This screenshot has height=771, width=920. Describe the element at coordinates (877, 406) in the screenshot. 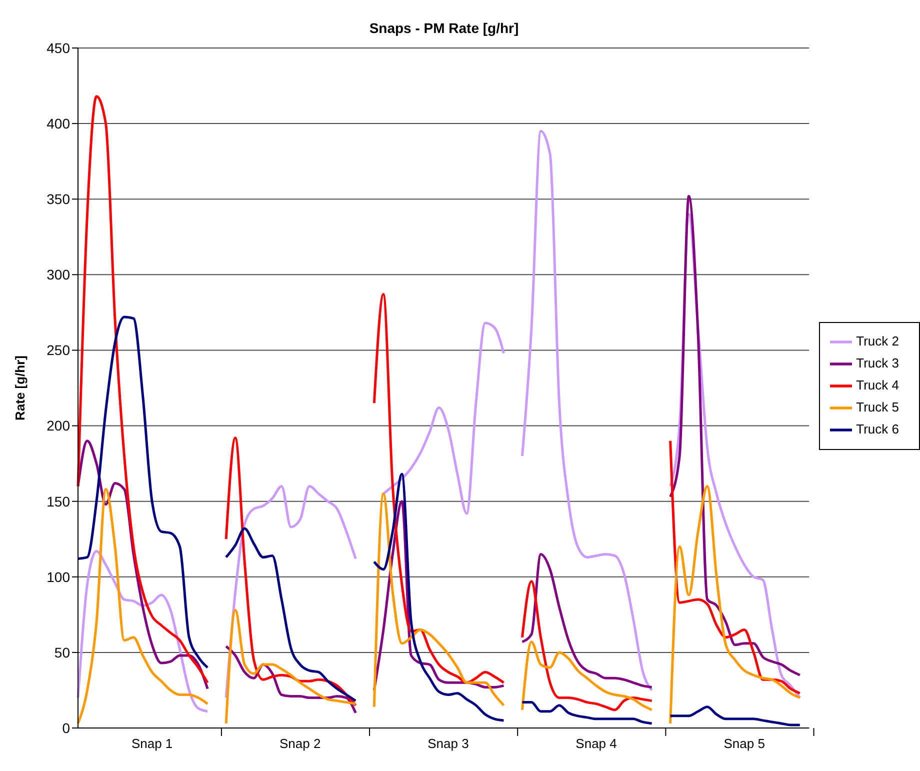

I see `legend-label: Truck 5` at that location.